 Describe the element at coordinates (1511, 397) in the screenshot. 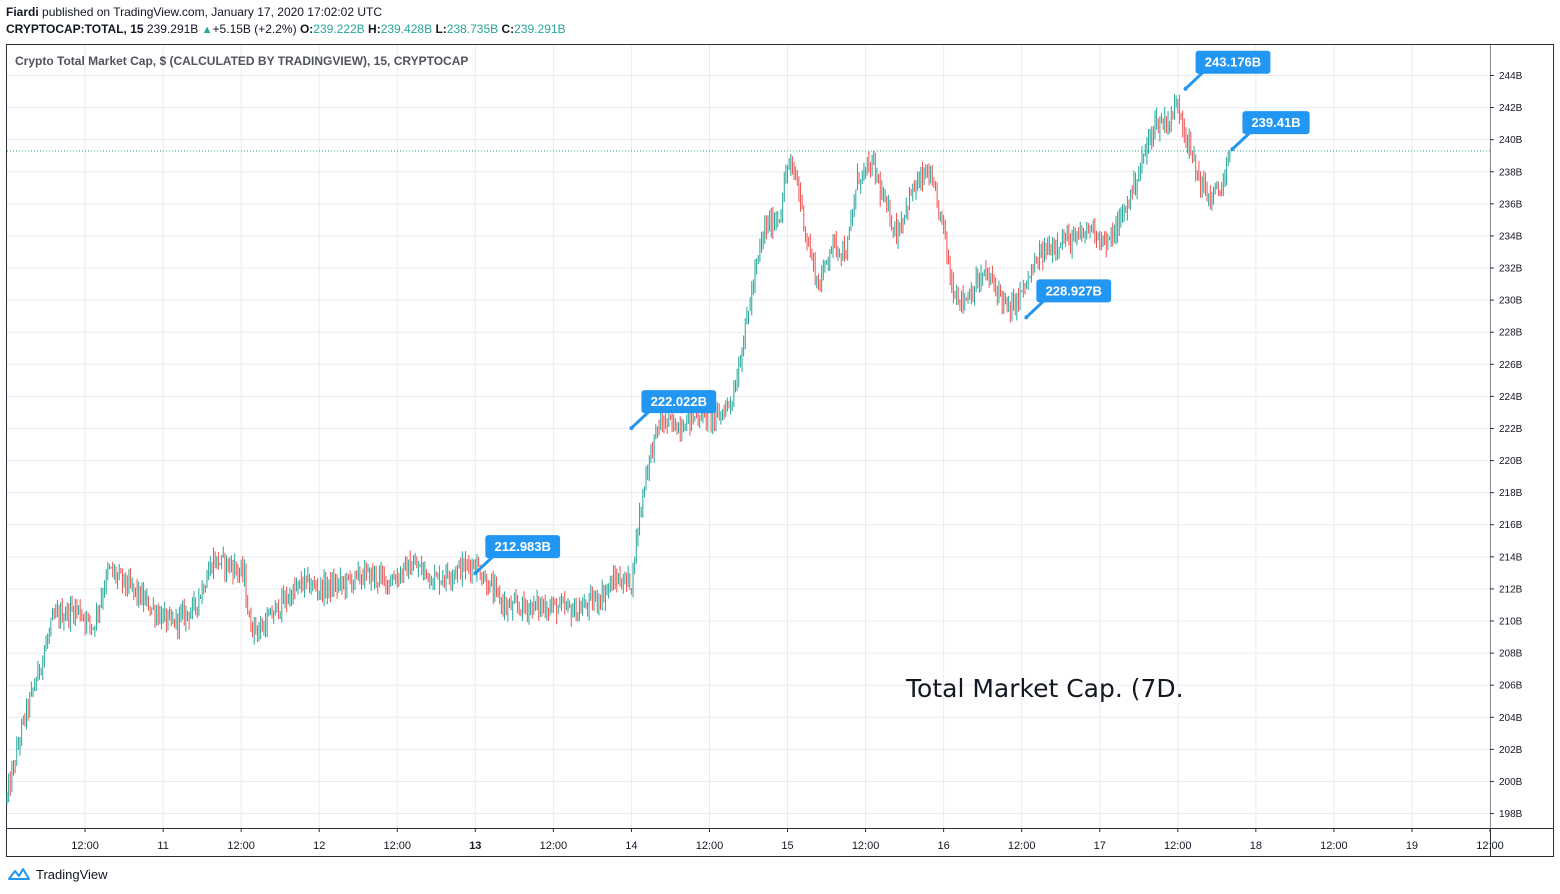

I see `y-tick-label: 224B` at that location.